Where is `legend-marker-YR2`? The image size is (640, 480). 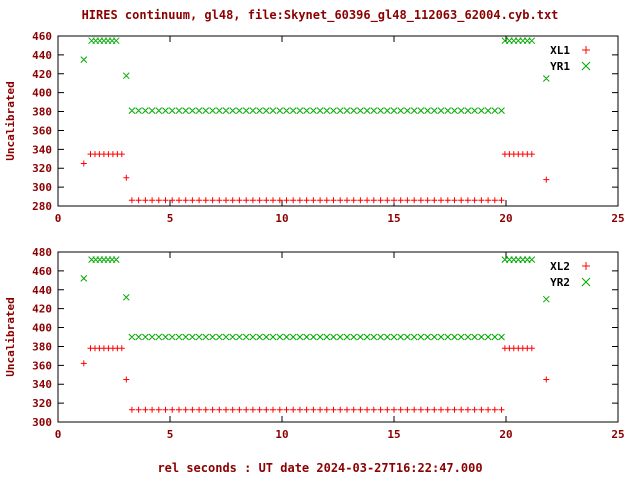 legend-marker-YR2 is located at coordinates (586, 282).